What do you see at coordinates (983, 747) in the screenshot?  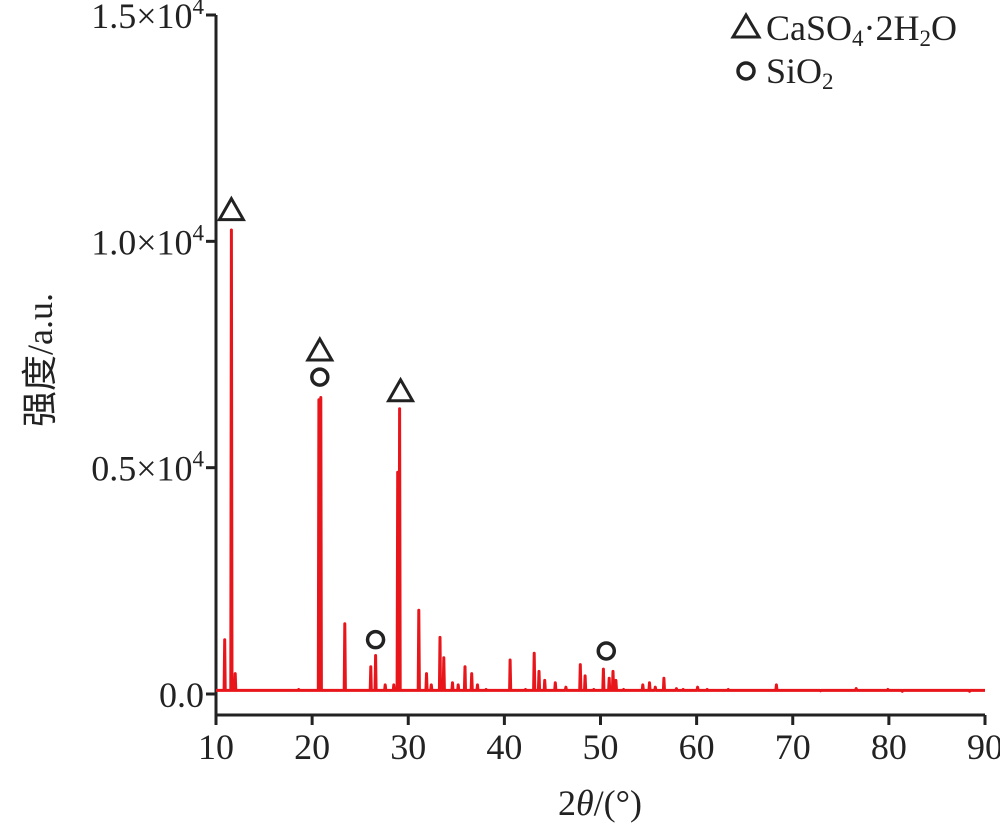 I see `x-tick-label: 90` at bounding box center [983, 747].